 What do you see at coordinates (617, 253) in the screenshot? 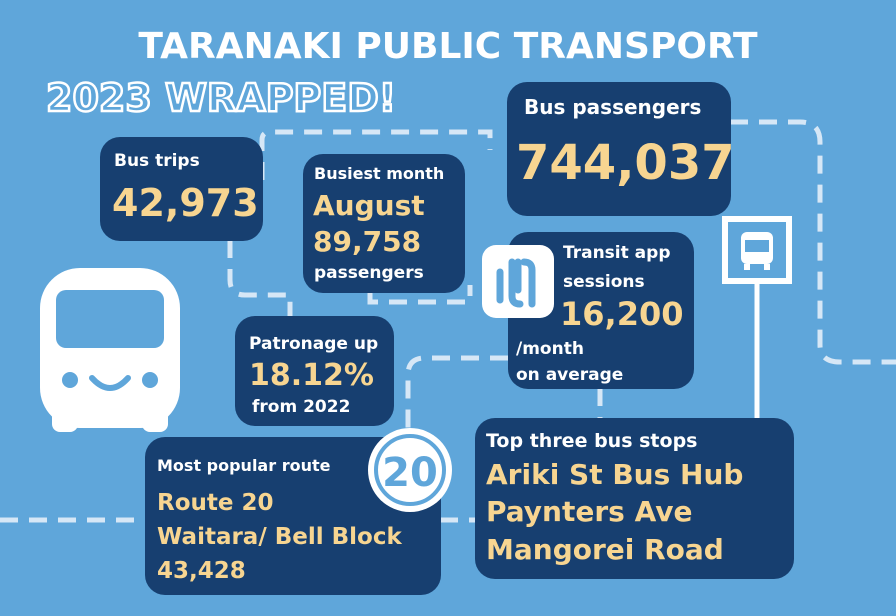
I see `card-label: Transit app` at bounding box center [617, 253].